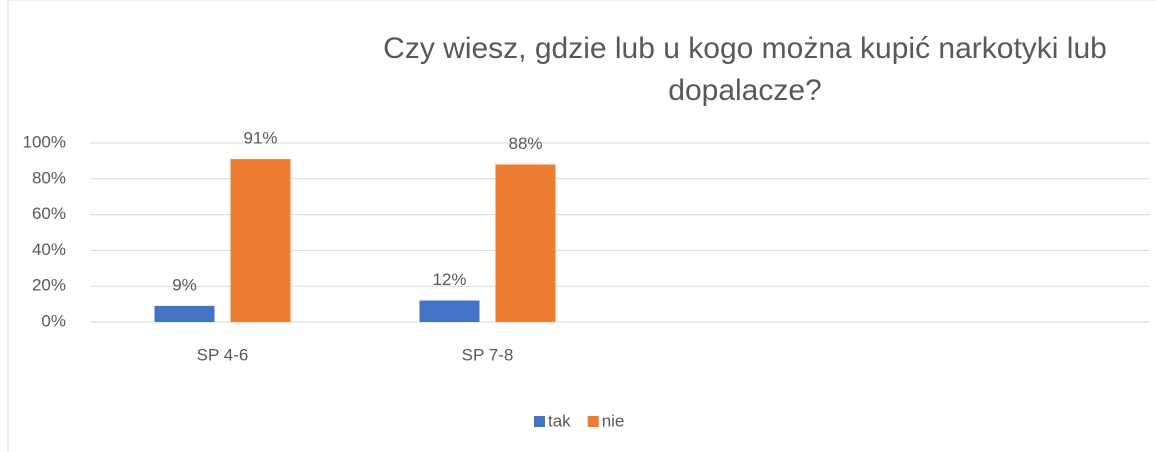 This screenshot has width=1156, height=452. I want to click on data-label: 88%, so click(525, 143).